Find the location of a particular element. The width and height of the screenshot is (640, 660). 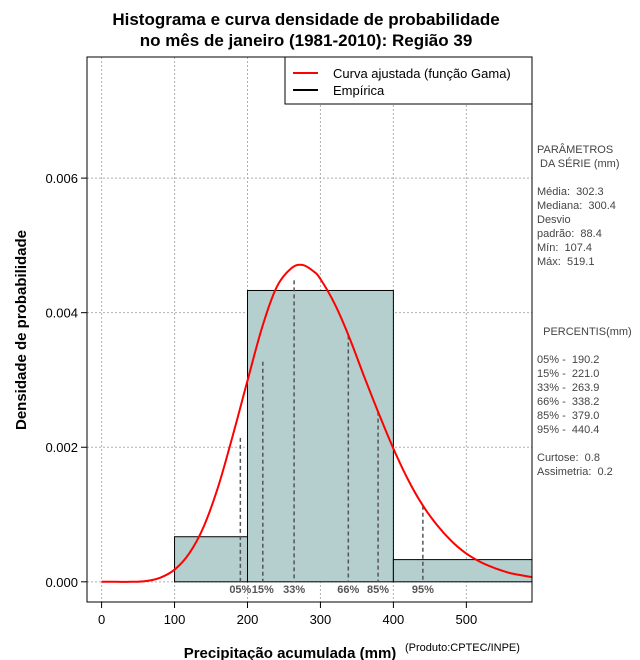

percentile-label-1: 15% is located at coordinates (263, 590).